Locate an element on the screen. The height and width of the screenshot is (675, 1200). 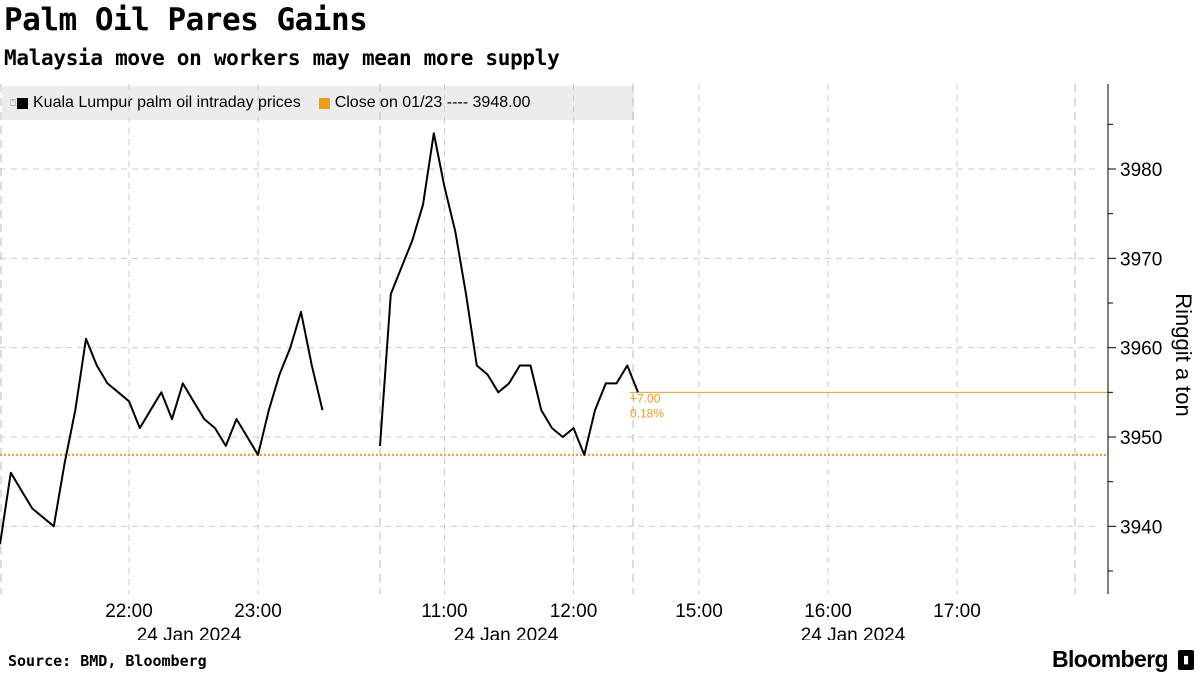
price-series-day is located at coordinates (509, 294).